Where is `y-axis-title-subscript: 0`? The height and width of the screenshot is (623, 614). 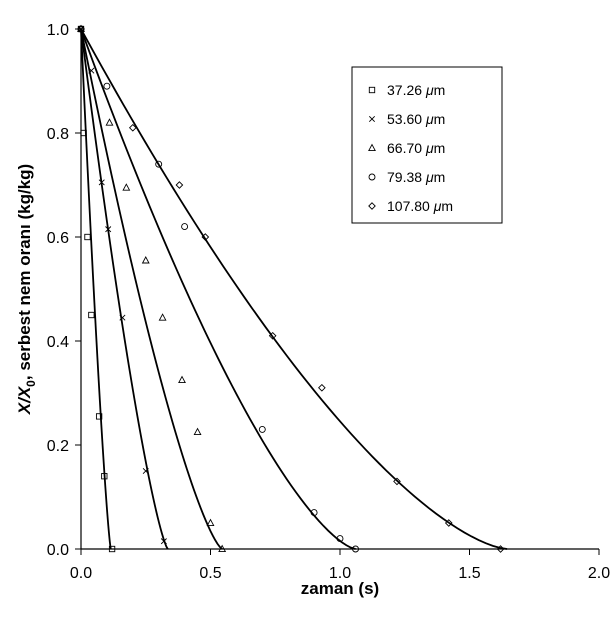 y-axis-title-subscript: 0 is located at coordinates (31, 383).